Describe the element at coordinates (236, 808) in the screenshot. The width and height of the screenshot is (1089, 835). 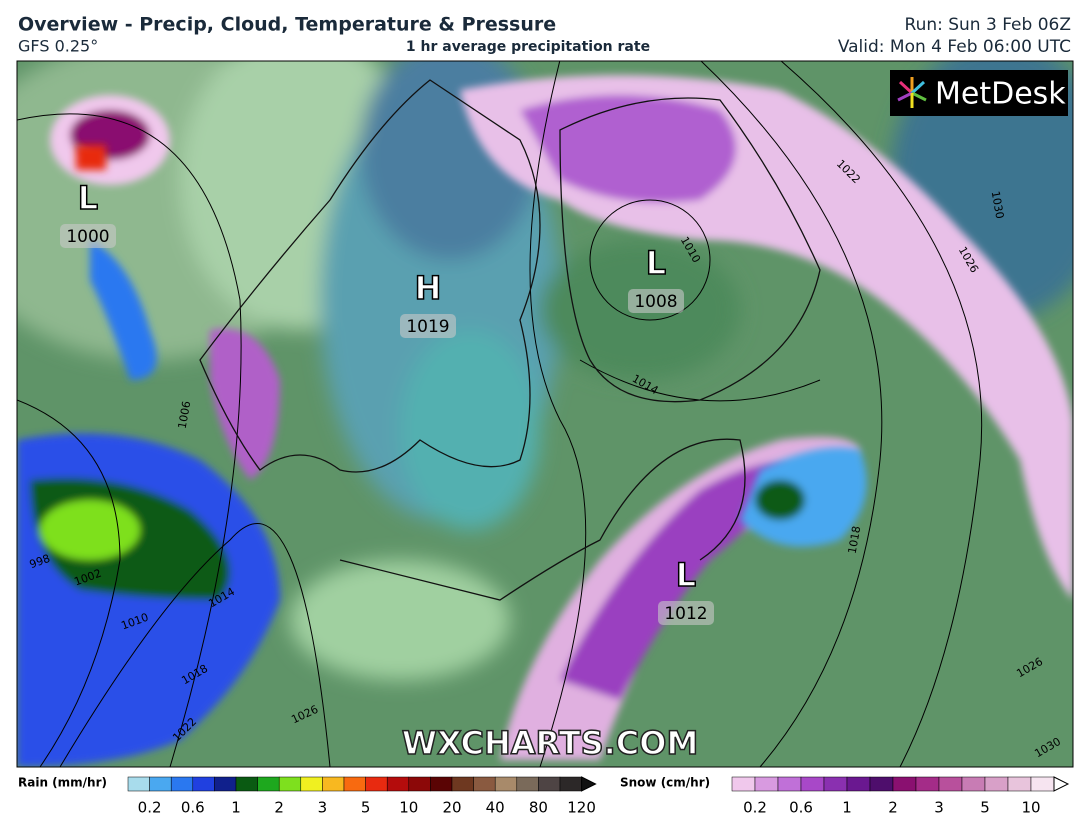
I see `rain-tick-label: 1` at that location.